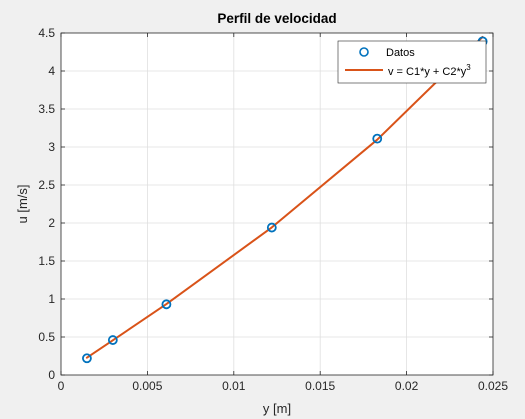 This screenshot has height=419, width=525. What do you see at coordinates (277, 408) in the screenshot?
I see `x-axis-label: y [m]` at bounding box center [277, 408].